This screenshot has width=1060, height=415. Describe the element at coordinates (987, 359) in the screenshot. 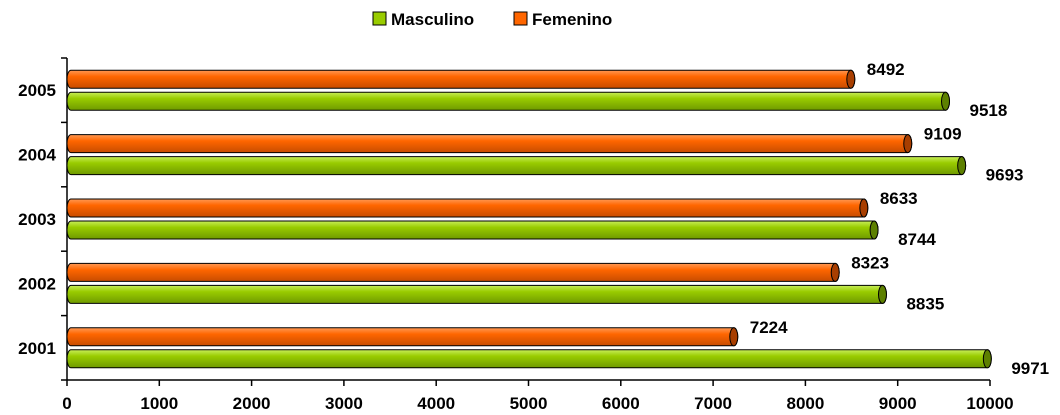

I see `bar-cap-masculino-2001` at that location.